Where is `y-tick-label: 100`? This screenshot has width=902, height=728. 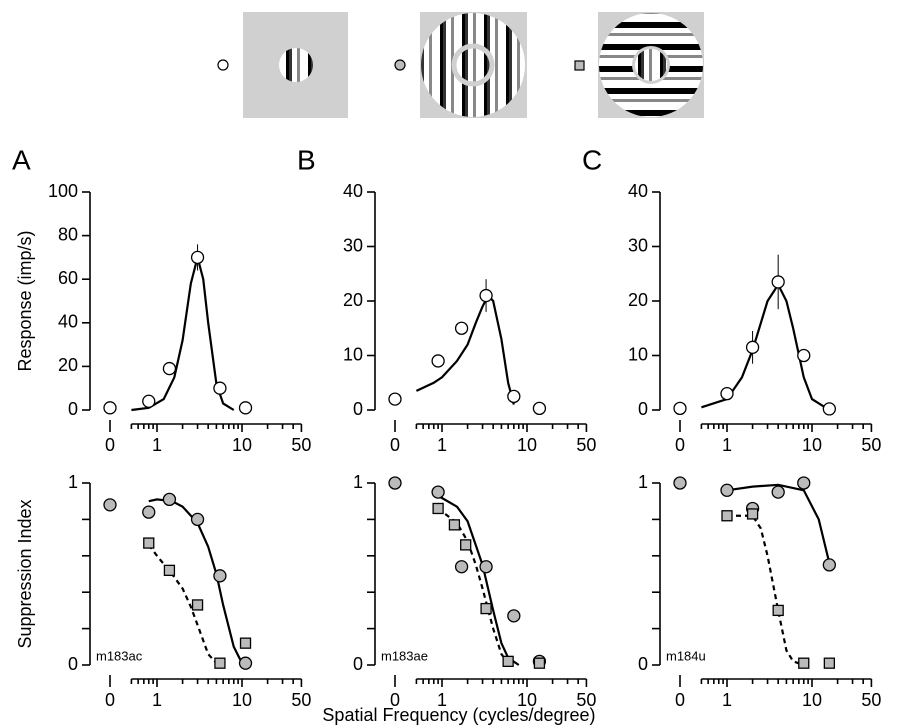
y-tick-label: 100 is located at coordinates (63, 191).